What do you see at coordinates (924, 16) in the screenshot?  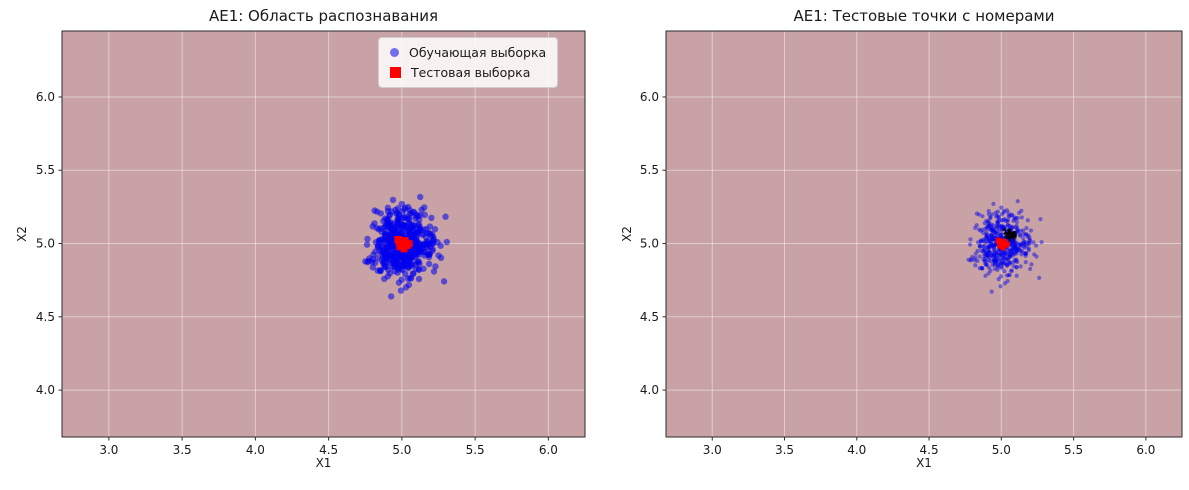 I see `right-chart-title: AE1: Тестовые точки с номерами` at bounding box center [924, 16].